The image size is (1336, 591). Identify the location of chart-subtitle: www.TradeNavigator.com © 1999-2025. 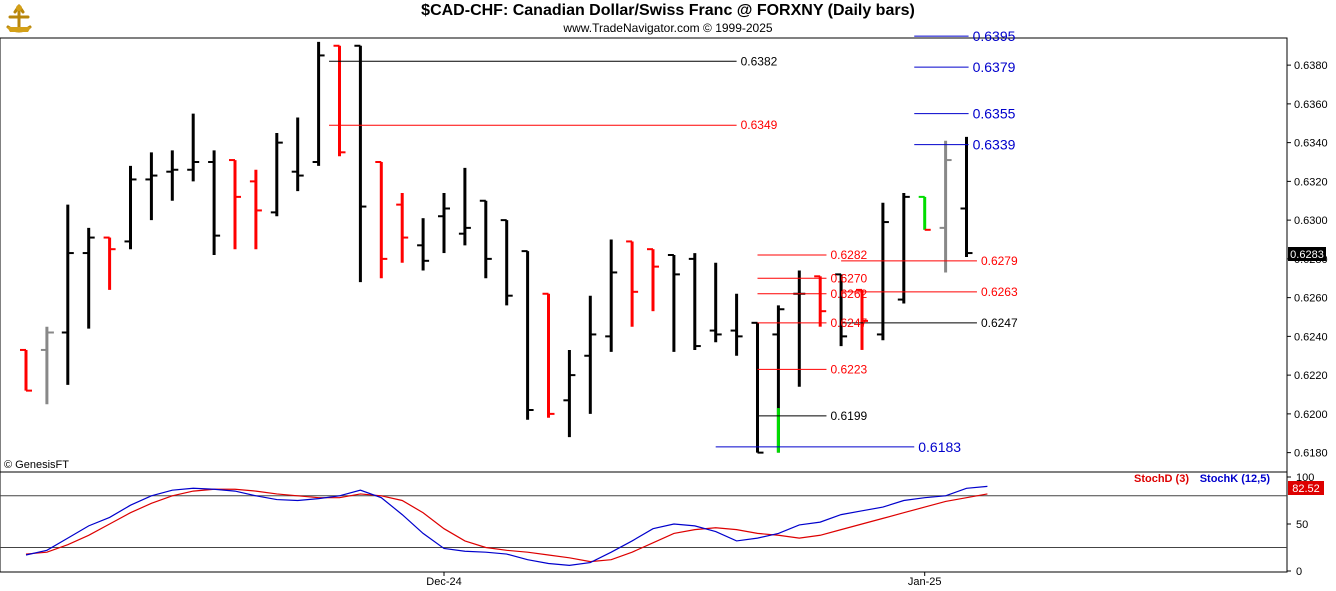
(668, 28).